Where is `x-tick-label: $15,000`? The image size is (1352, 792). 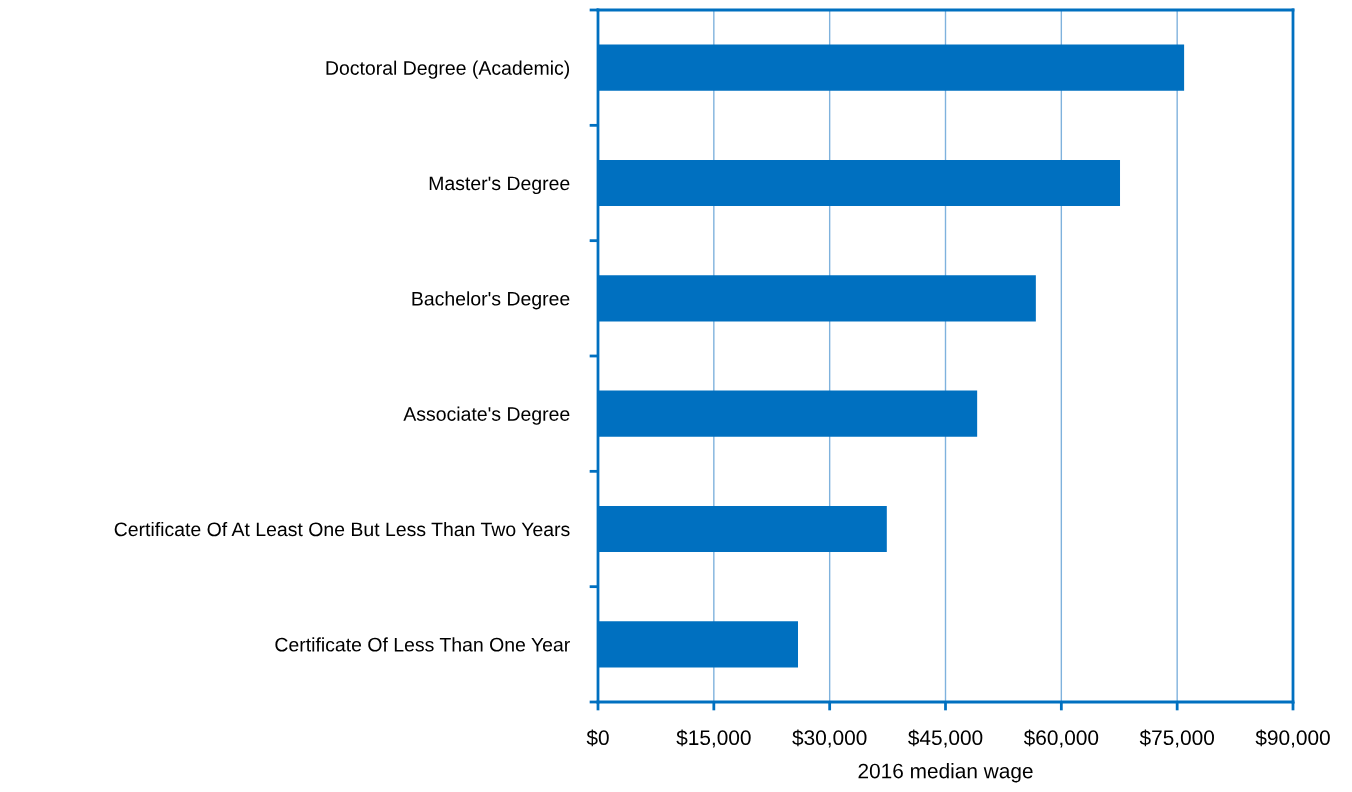 x-tick-label: $15,000 is located at coordinates (713, 738).